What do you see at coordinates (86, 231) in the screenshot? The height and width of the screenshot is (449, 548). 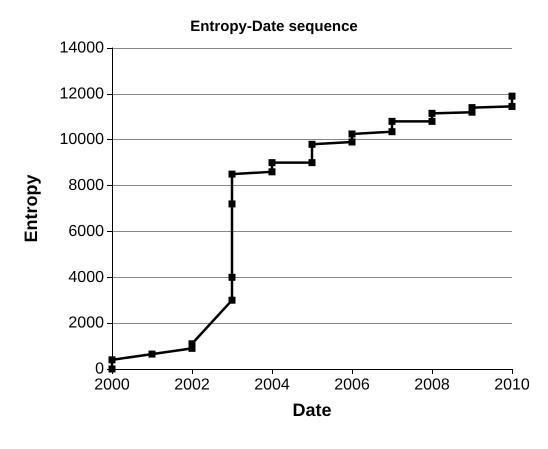 I see `y-tick-label: 6000` at bounding box center [86, 231].